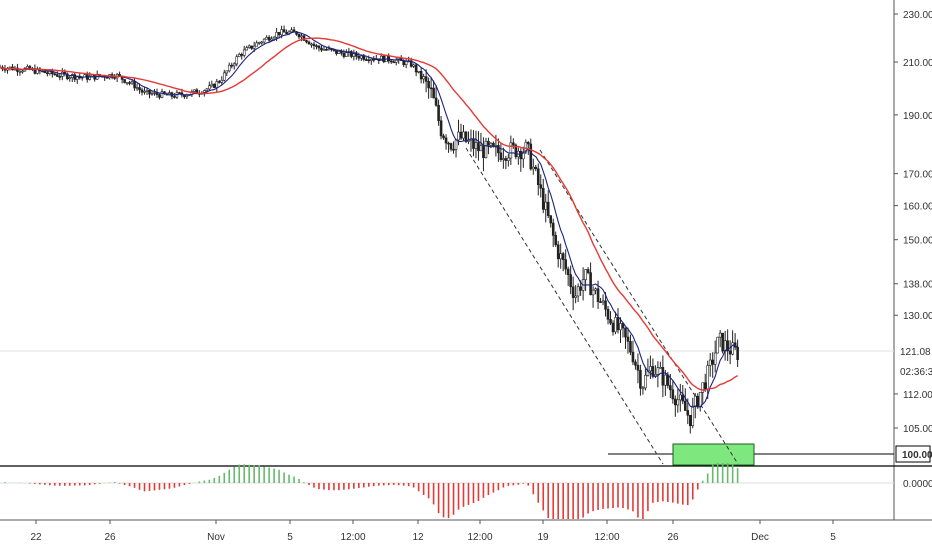  I want to click on time-tick-label: 12:00, so click(352, 537).